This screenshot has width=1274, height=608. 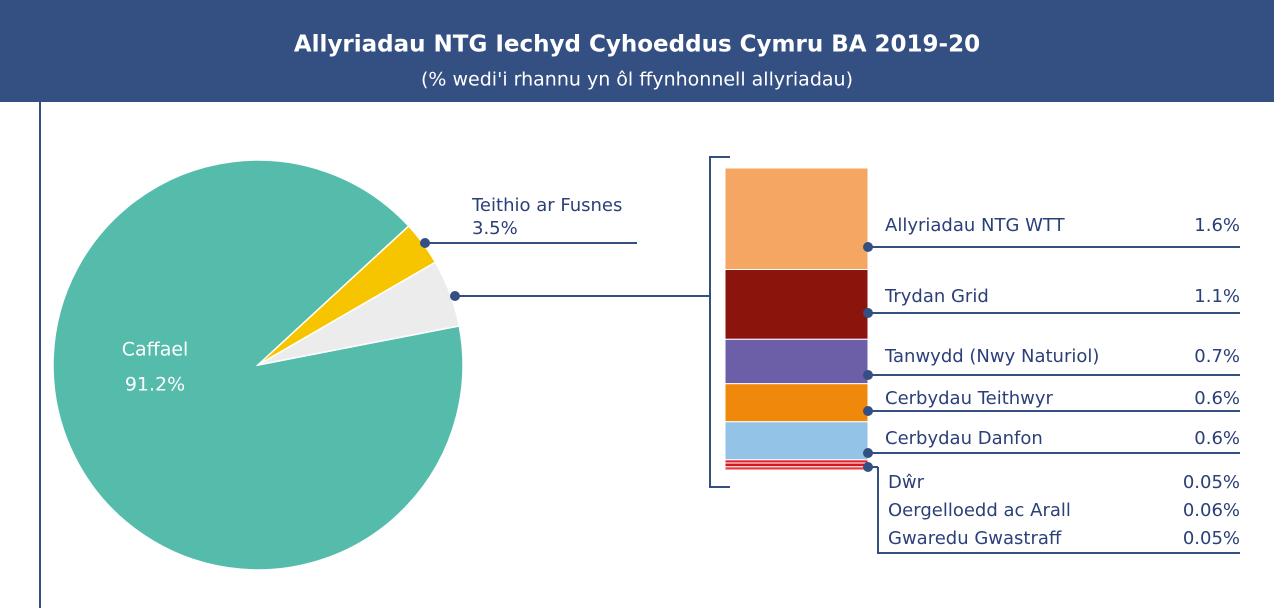 I want to click on slice-label: Teithio ar Fusnes, so click(x=546, y=205).